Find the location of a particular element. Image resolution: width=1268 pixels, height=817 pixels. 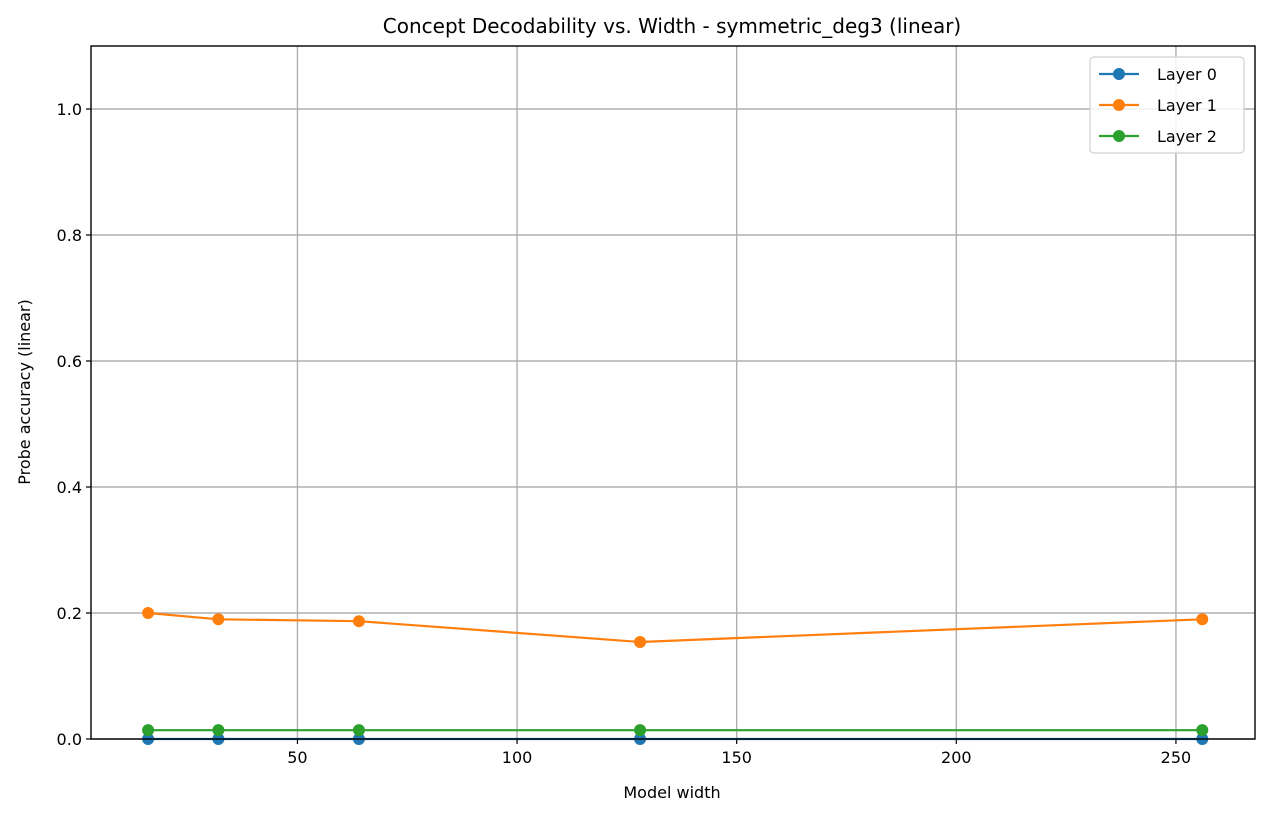

y-tick-label: 0.6 is located at coordinates (69, 361).